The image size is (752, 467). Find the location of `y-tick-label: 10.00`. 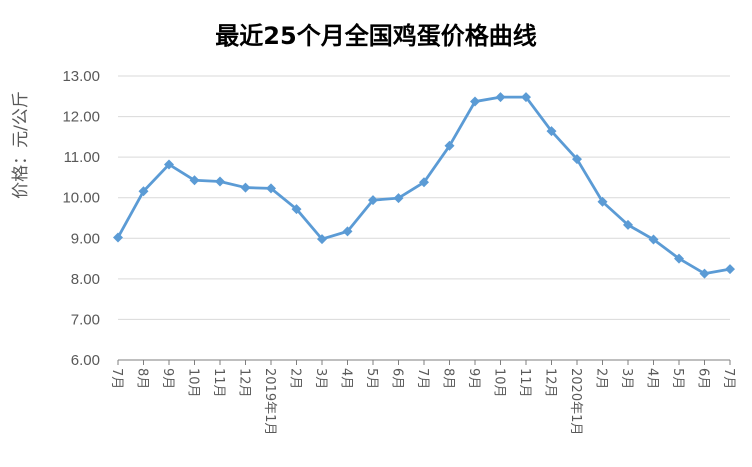

y-tick-label: 10.00 is located at coordinates (81, 198).